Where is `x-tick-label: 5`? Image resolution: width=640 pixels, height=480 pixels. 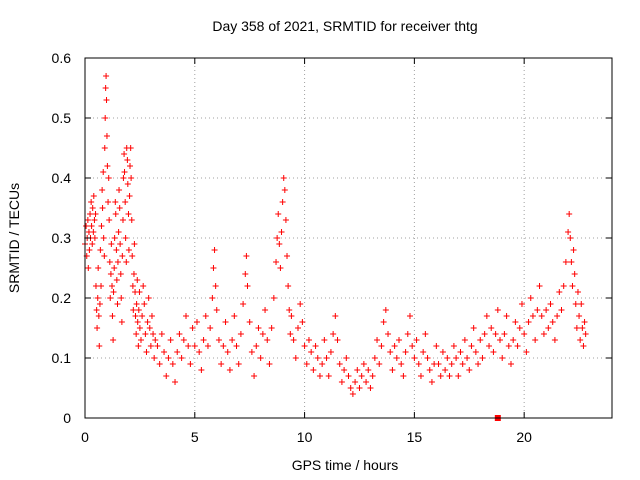
x-tick-label: 5 is located at coordinates (195, 437).